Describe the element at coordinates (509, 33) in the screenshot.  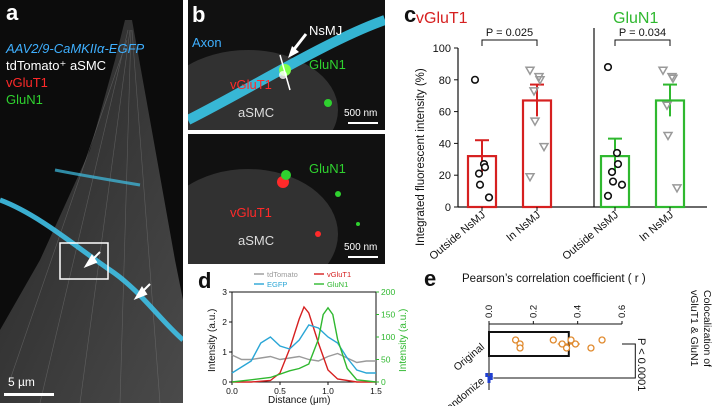
I see `c-pvalue: P = 0.025` at that location.